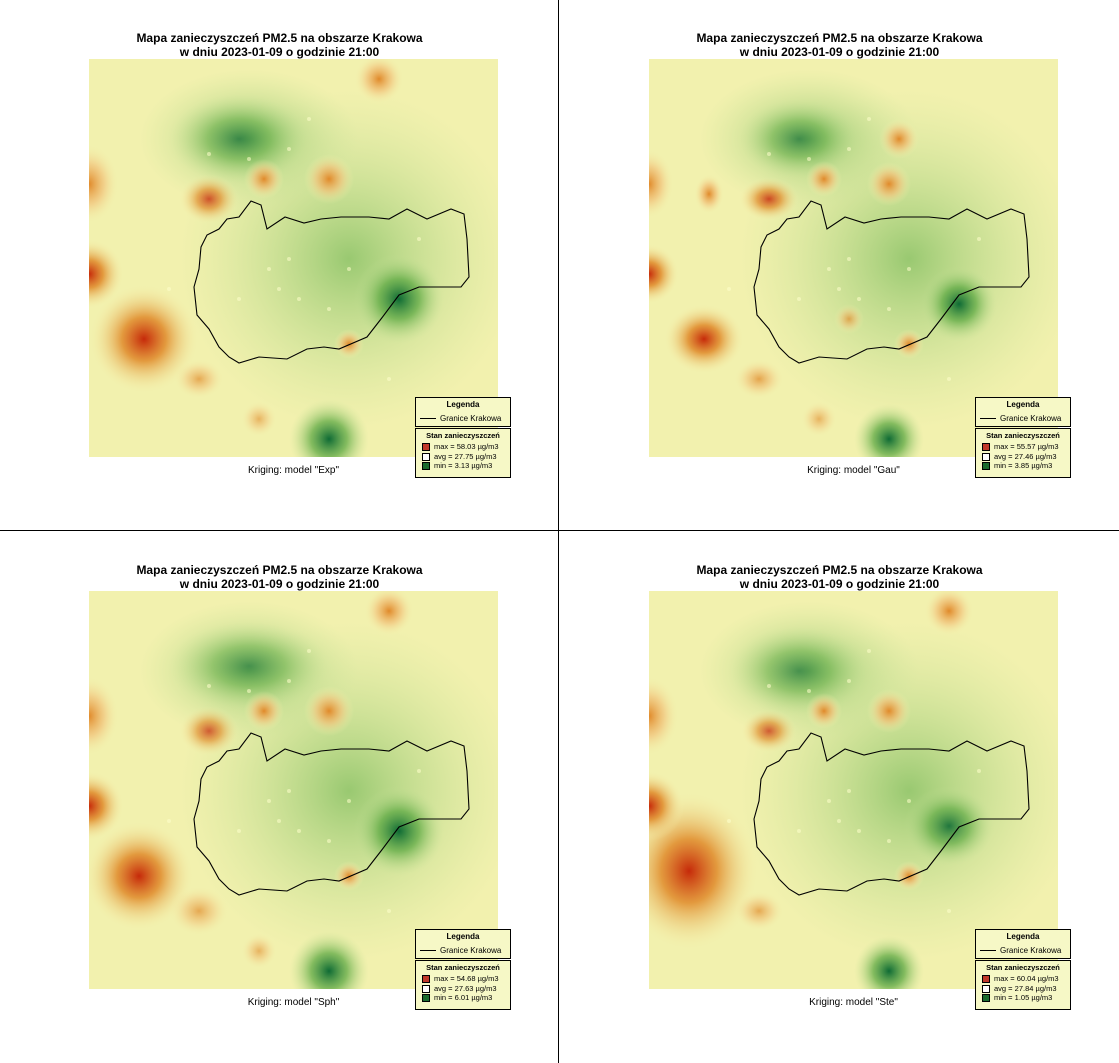 This screenshot has width=1119, height=1063. Describe the element at coordinates (466, 979) in the screenshot. I see `stat-max: max = 54.68 µg/m3` at that location.